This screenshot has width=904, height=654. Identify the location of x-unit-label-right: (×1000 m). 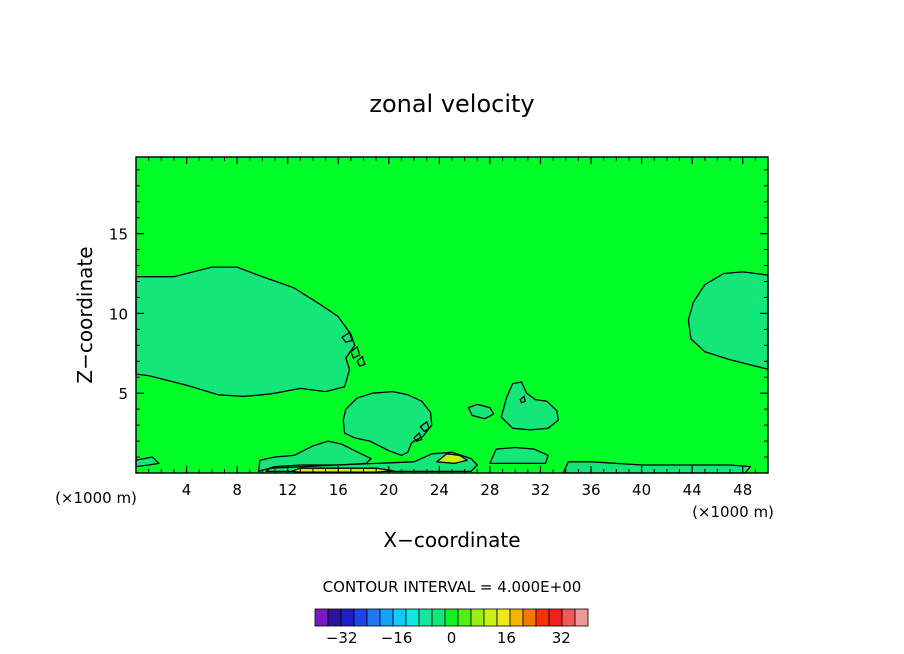
(733, 512).